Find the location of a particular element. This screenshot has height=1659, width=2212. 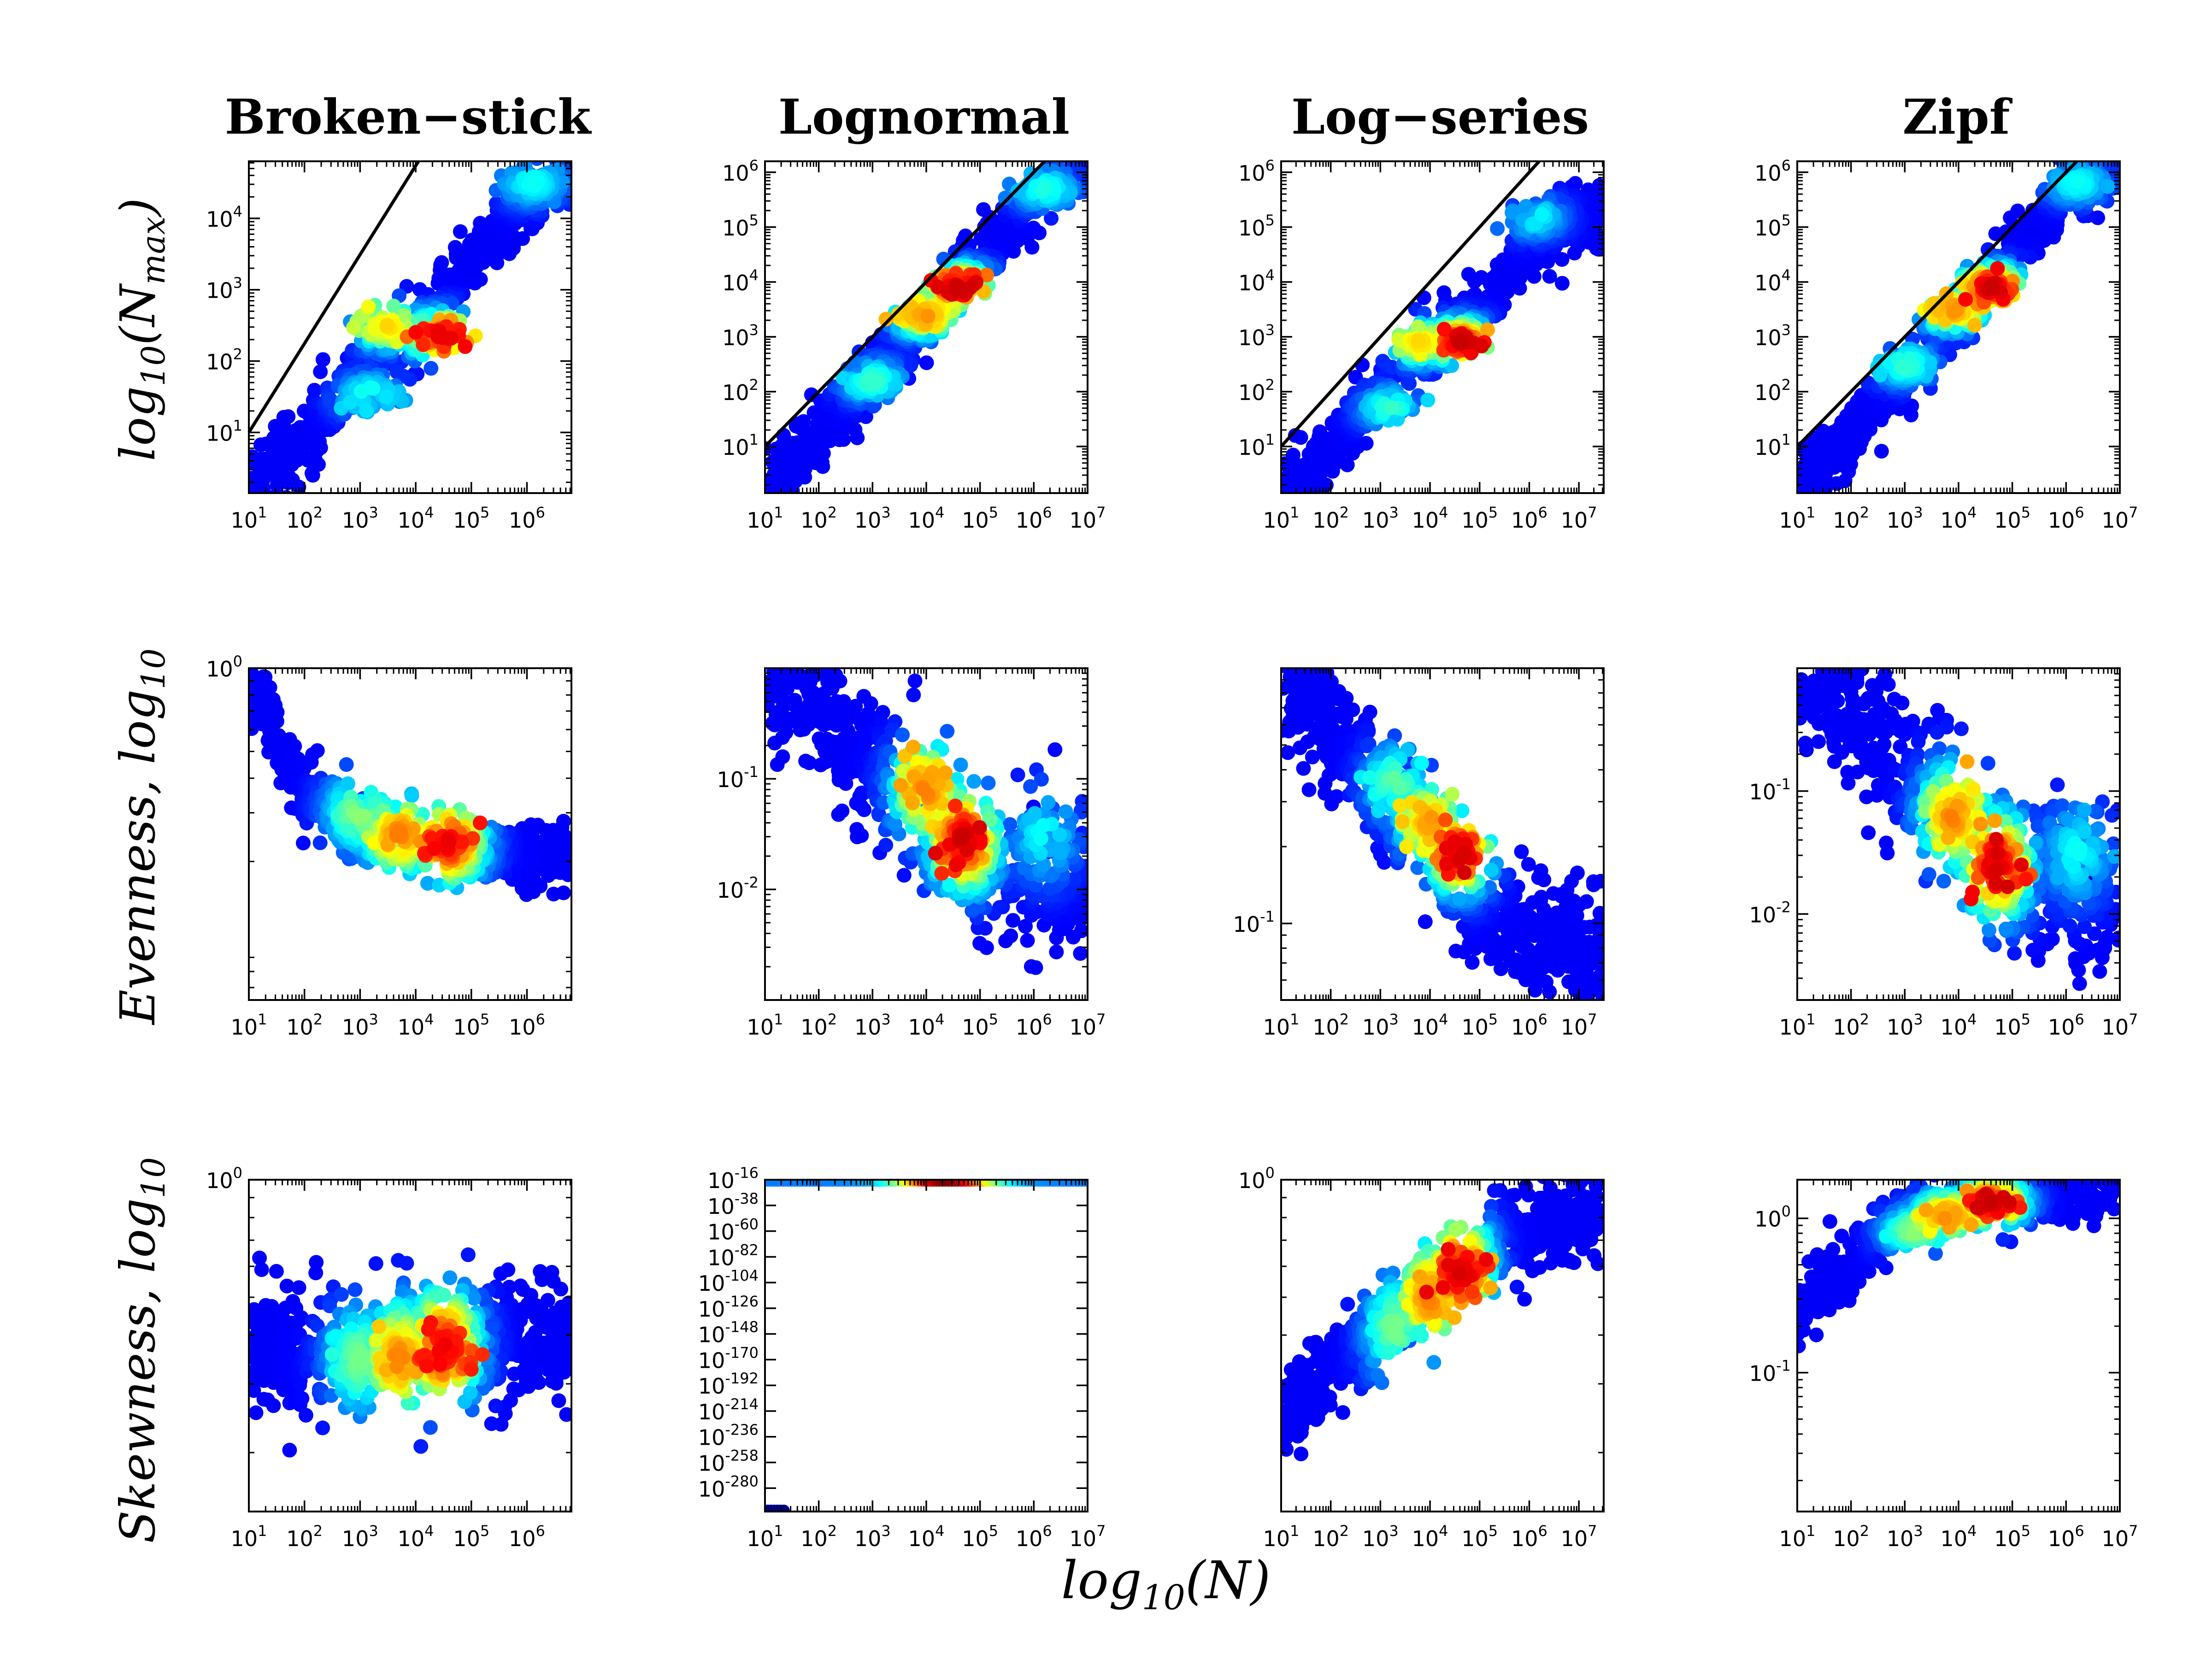

y-tick-label: 10⁴ is located at coordinates (224, 217).